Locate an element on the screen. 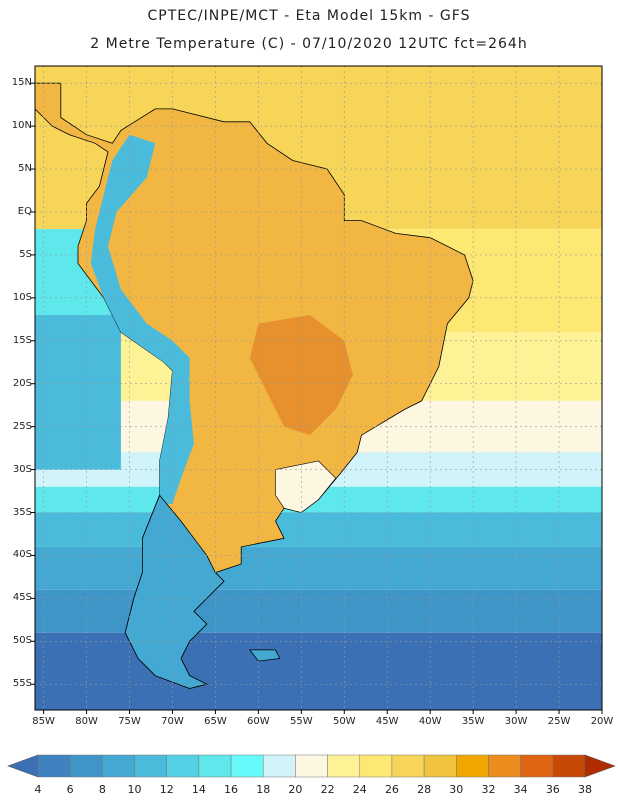 The image size is (618, 800). lon-label: 35W is located at coordinates (473, 721).